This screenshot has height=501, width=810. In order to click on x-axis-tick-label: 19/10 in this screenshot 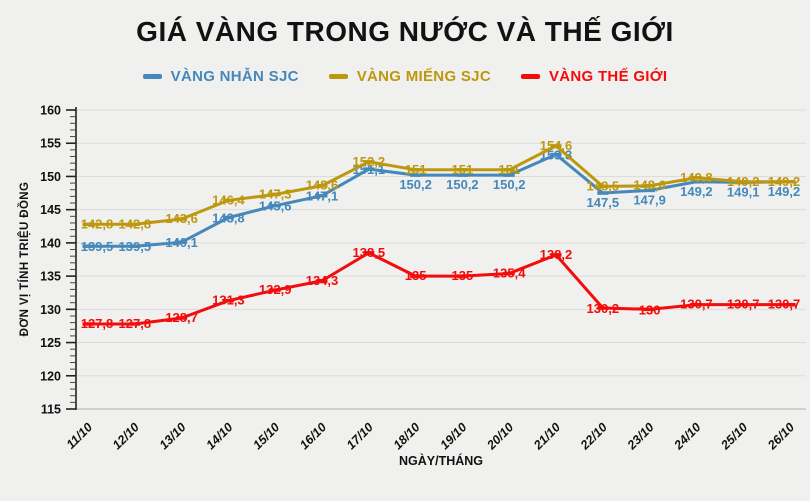, I will do `click(454, 436)`.